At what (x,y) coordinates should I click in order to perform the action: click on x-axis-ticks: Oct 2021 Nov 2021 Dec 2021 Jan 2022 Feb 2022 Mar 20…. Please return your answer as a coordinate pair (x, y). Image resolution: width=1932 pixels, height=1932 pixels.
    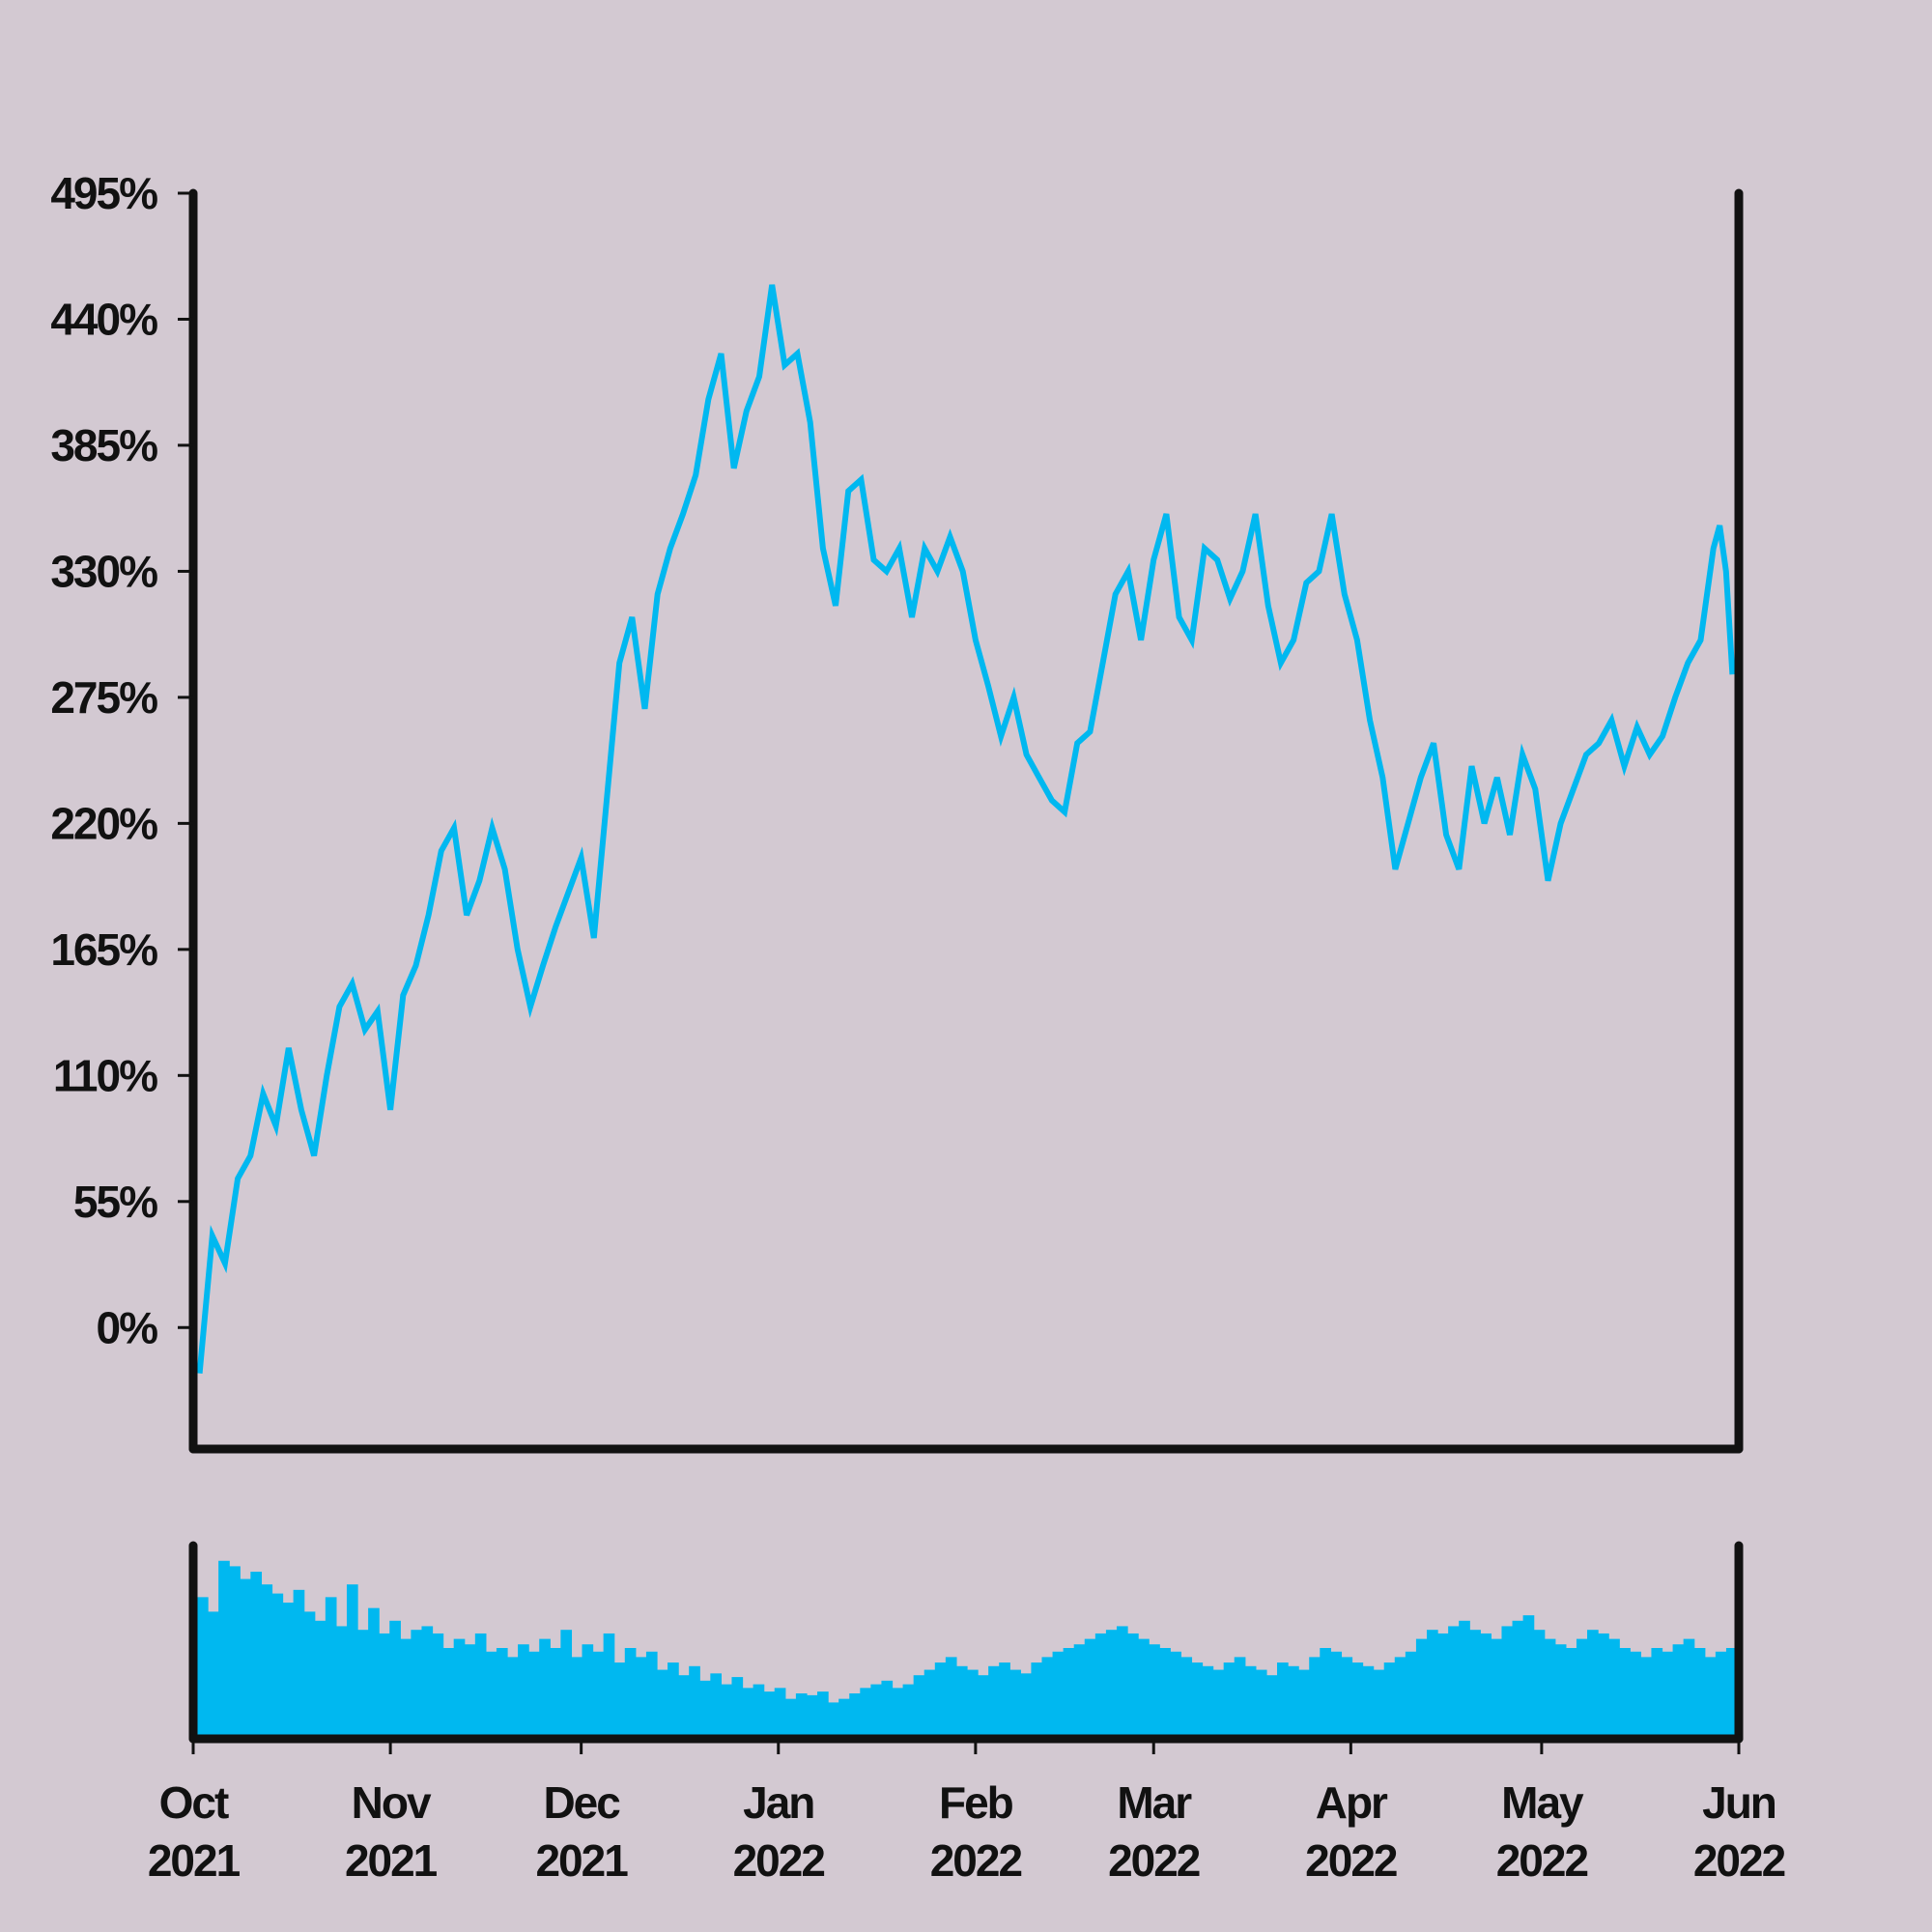
    Looking at the image, I should click on (967, 1812).